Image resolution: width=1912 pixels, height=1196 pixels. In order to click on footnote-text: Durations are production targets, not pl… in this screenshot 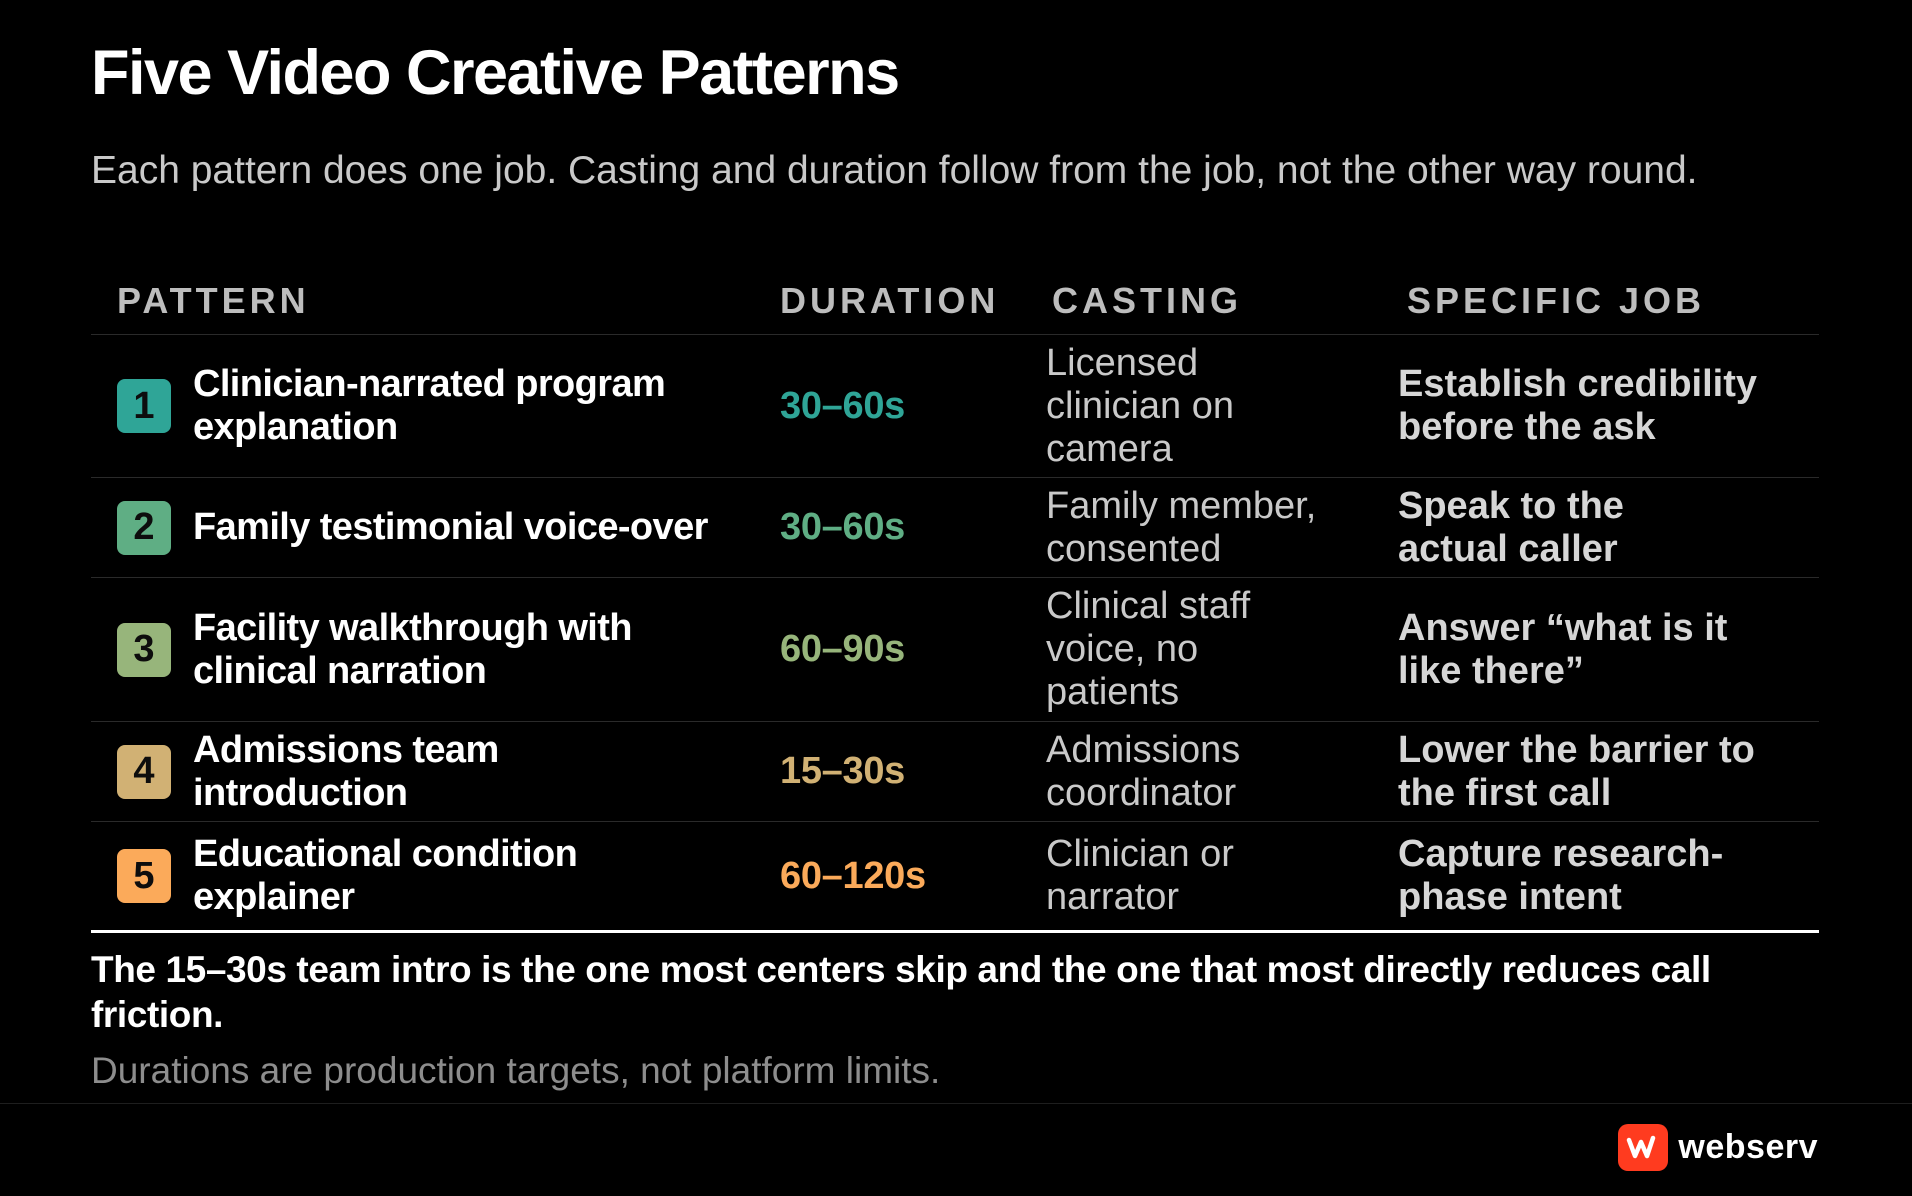, I will do `click(516, 1070)`.